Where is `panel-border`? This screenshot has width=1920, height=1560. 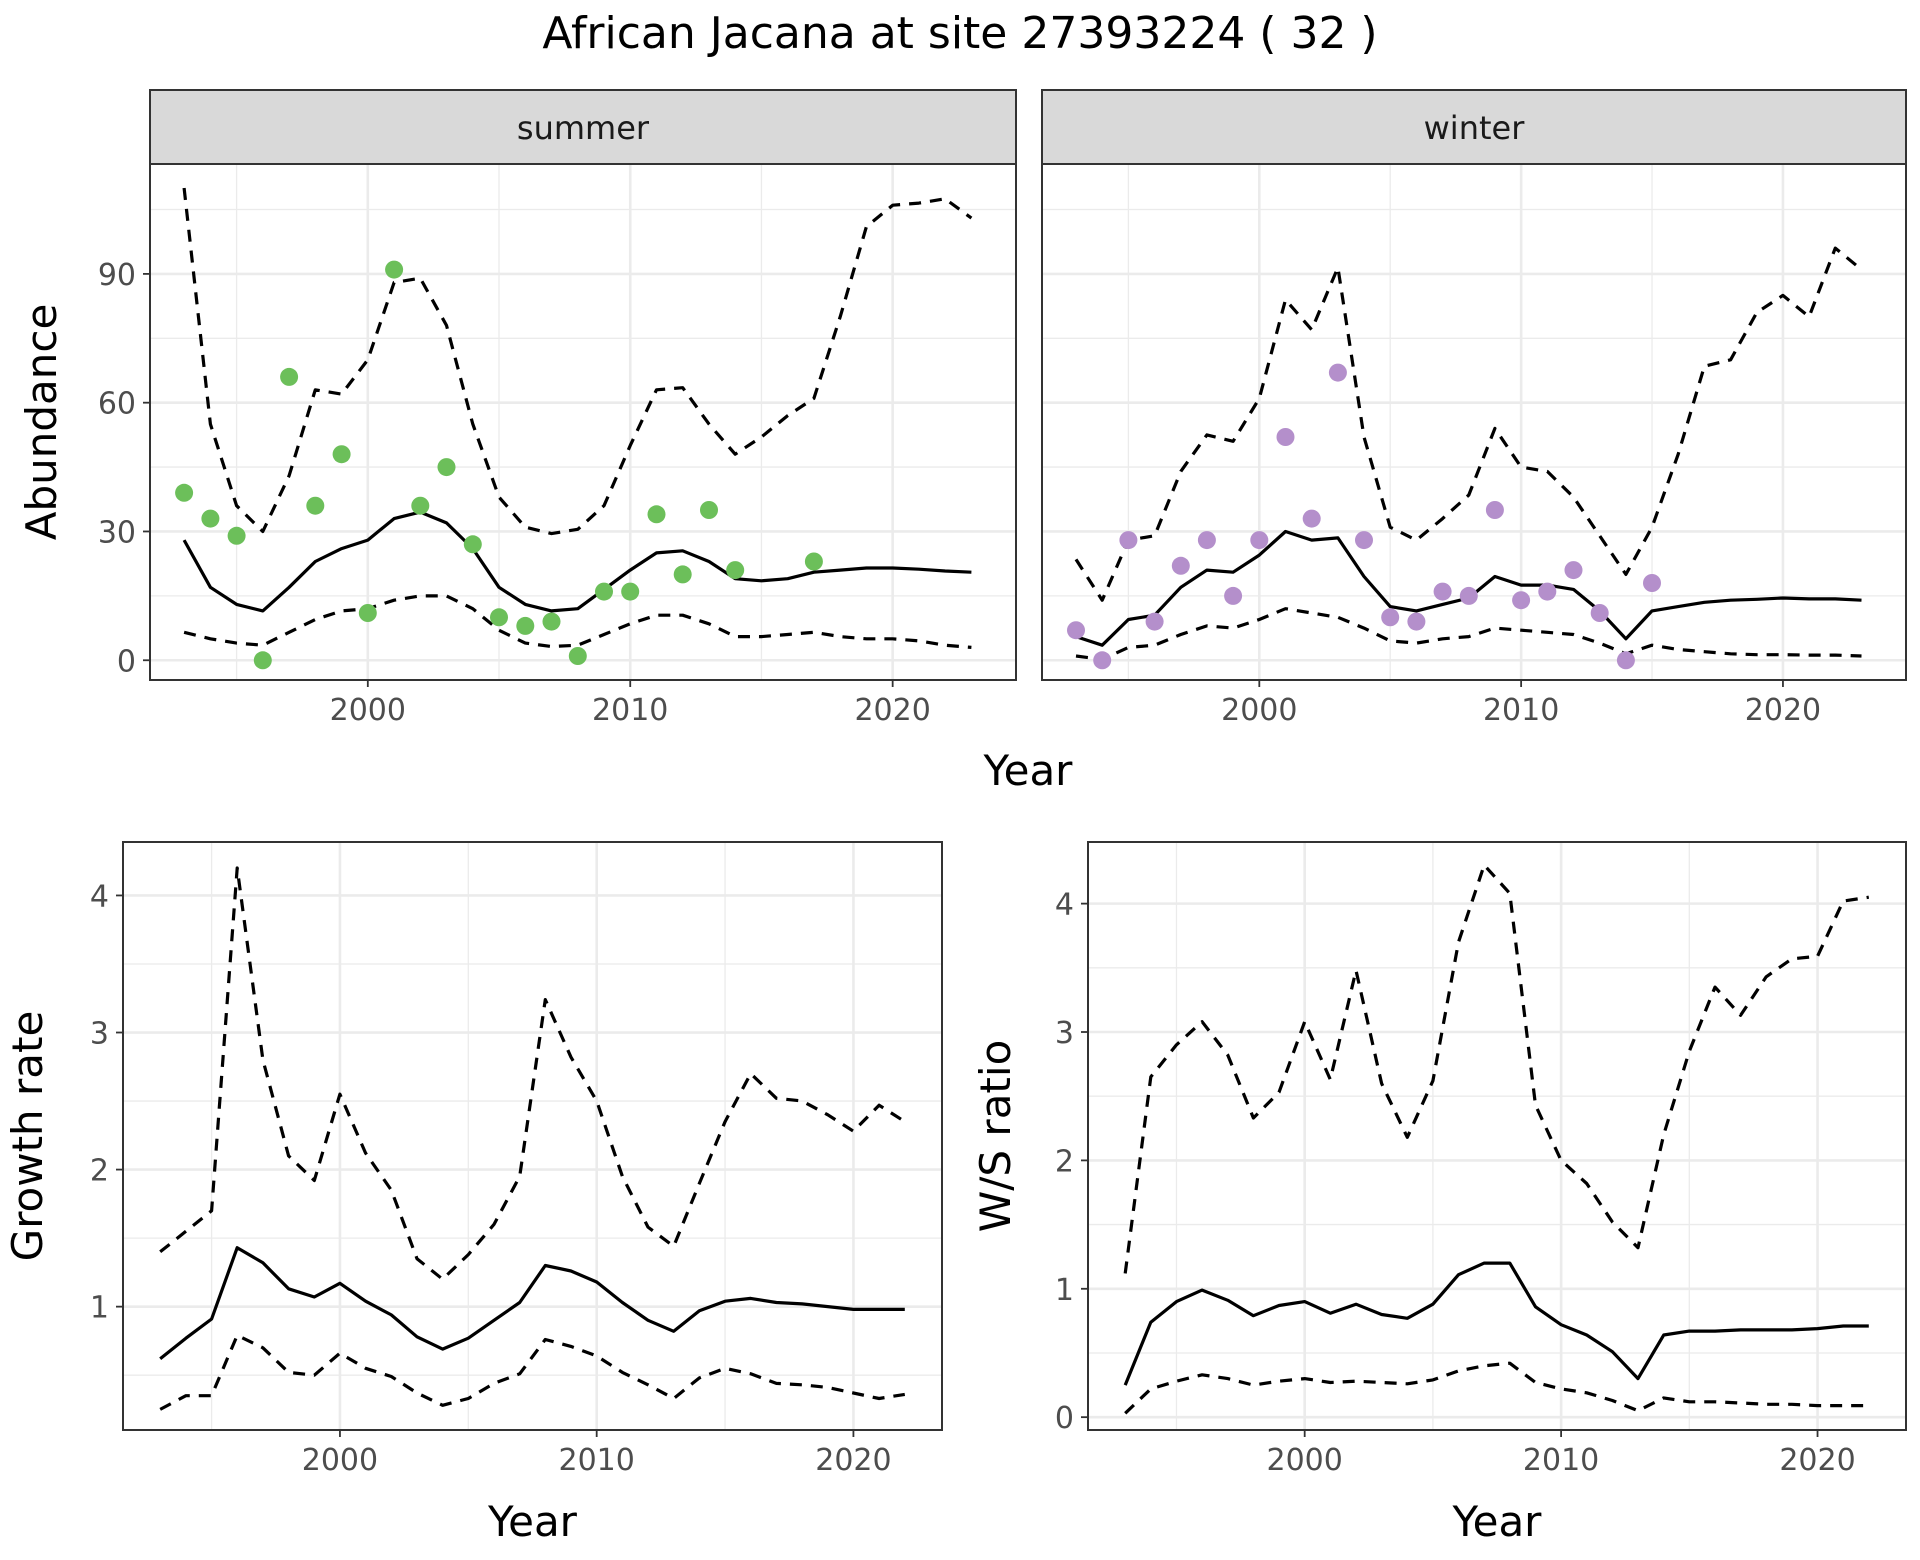 panel-border is located at coordinates (1474, 422).